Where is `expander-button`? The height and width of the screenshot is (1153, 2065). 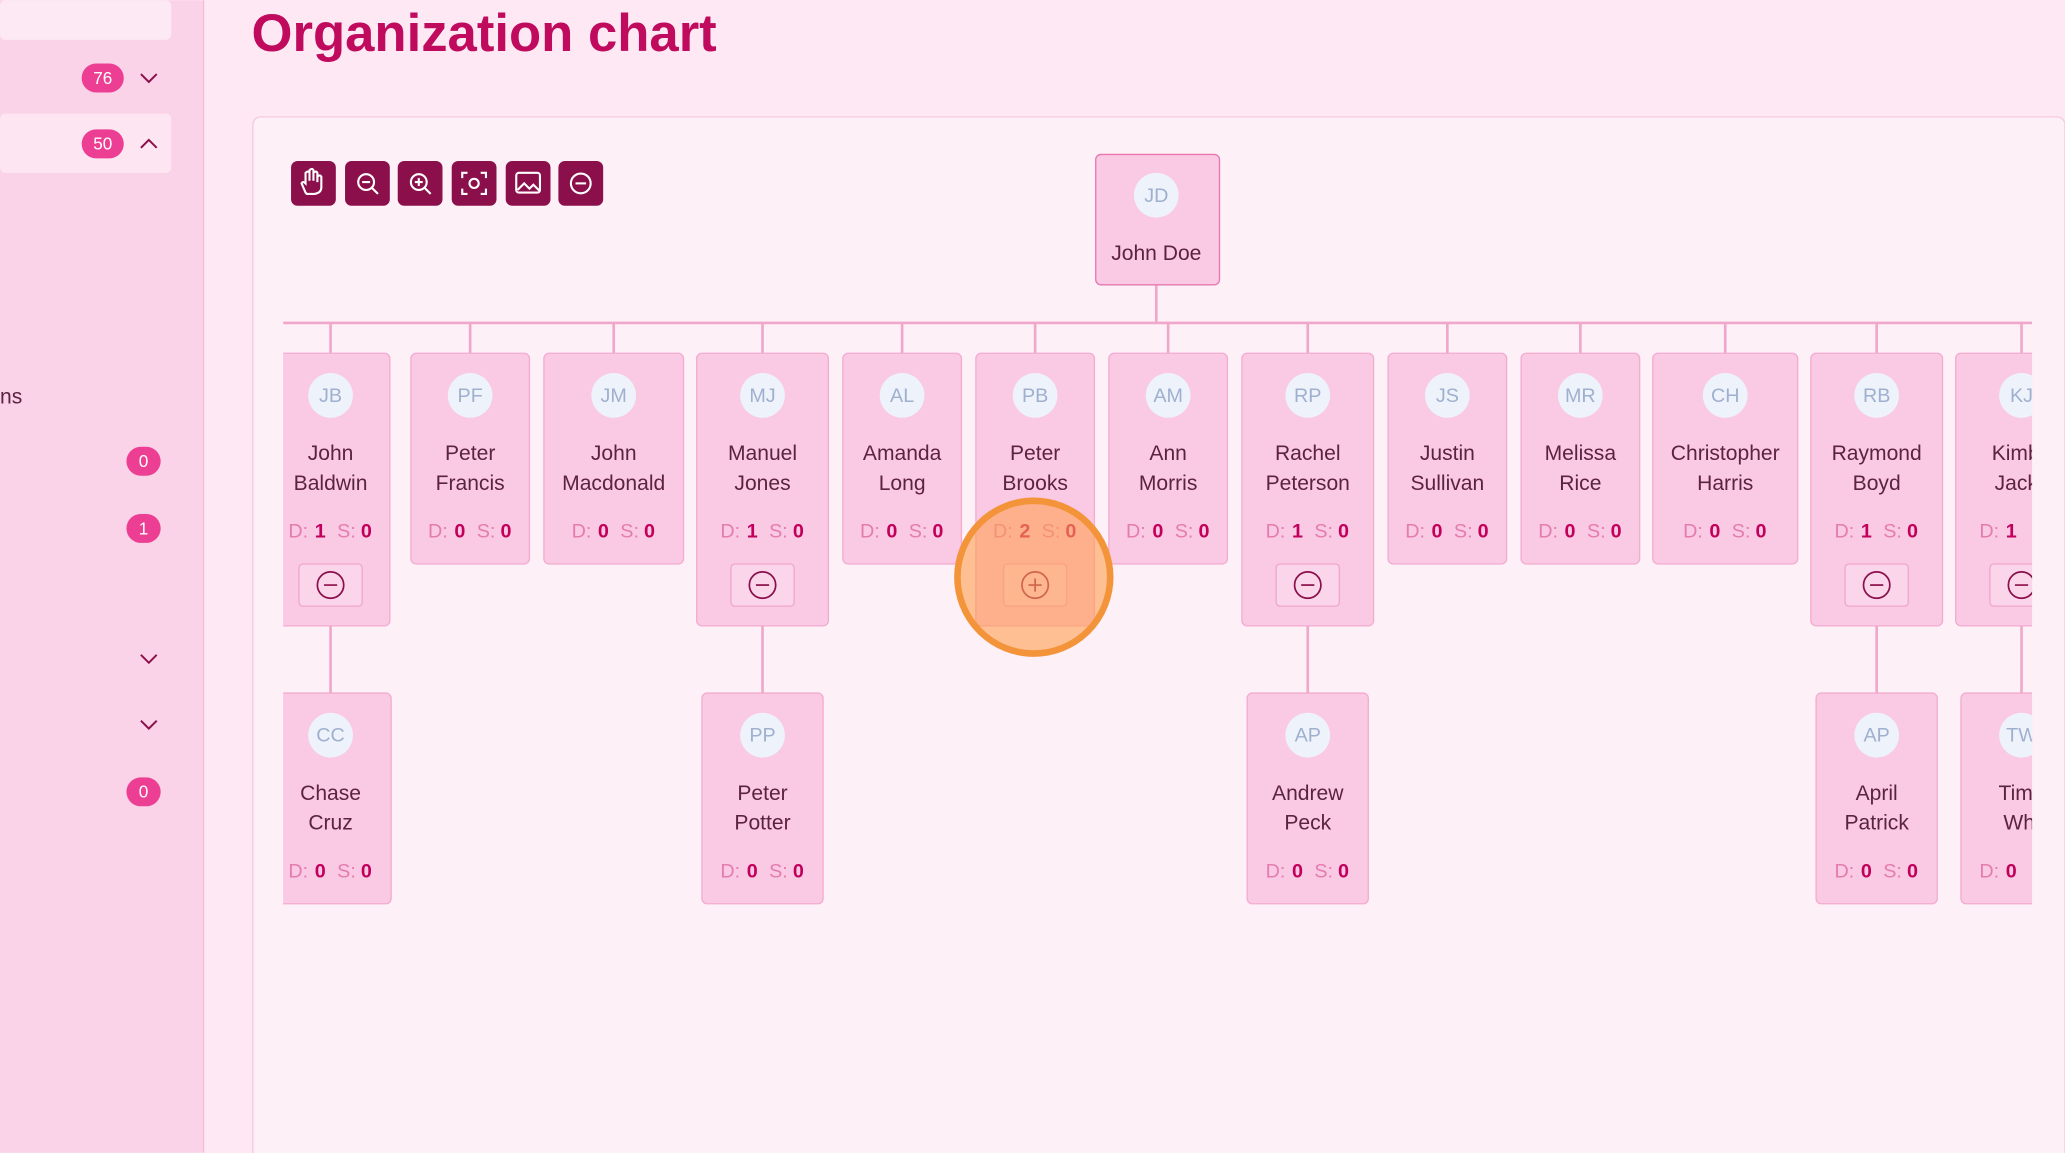
expander-button is located at coordinates (2021, 585).